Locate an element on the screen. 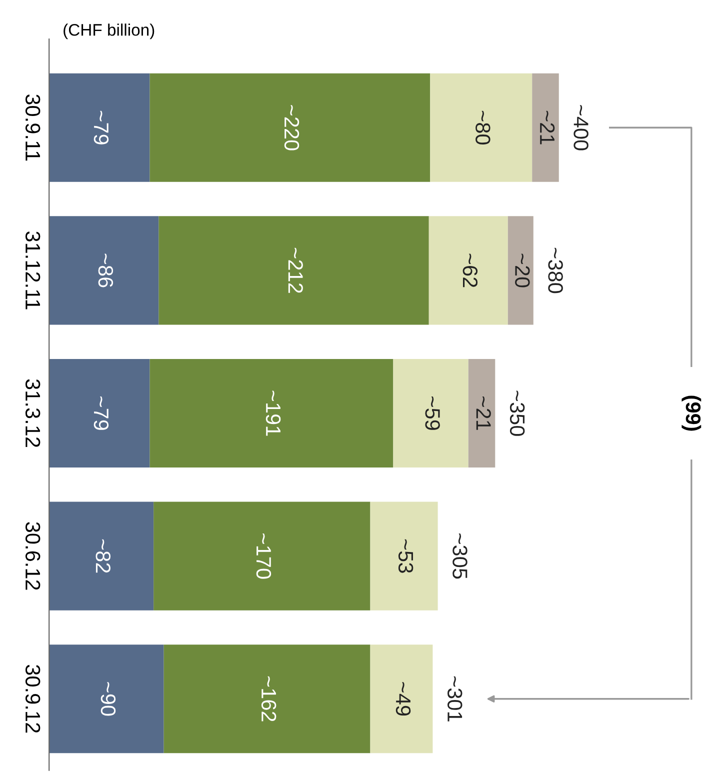 Image resolution: width=722 pixels, height=782 pixels. data-label: ~80 is located at coordinates (483, 127).